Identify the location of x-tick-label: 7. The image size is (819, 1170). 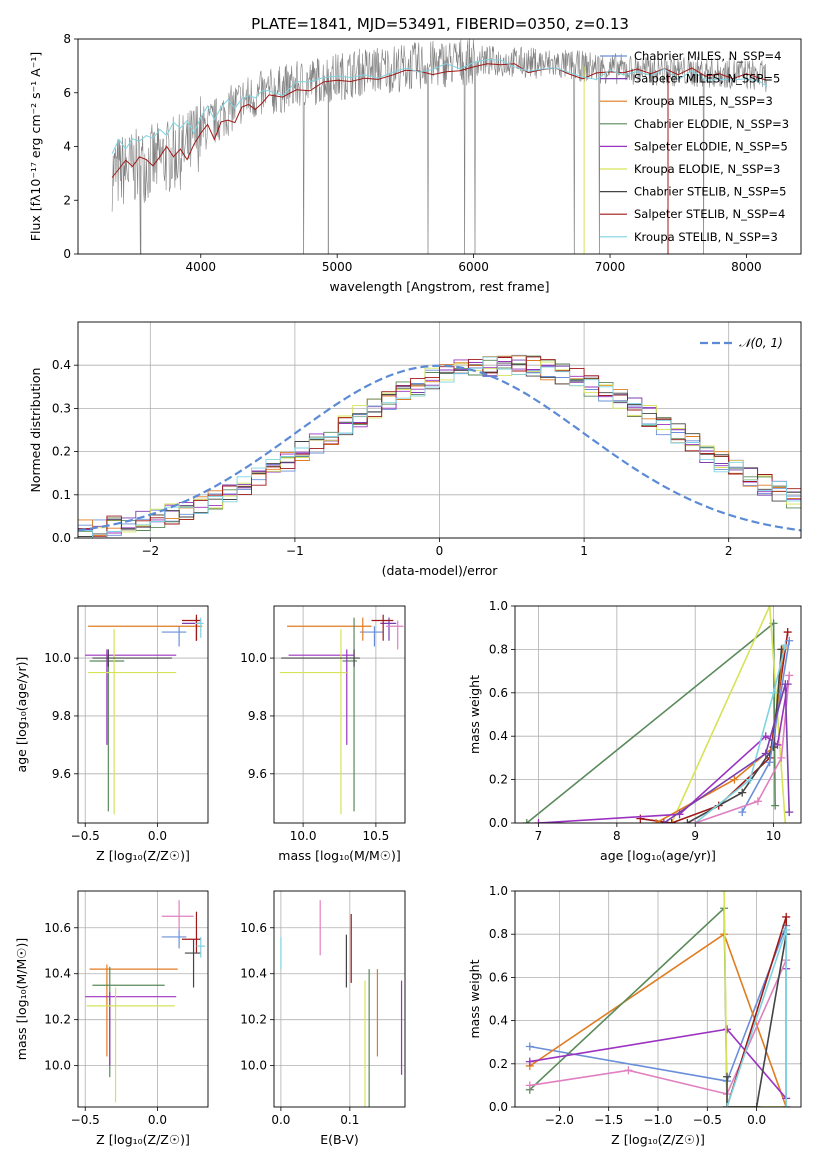
(539, 836).